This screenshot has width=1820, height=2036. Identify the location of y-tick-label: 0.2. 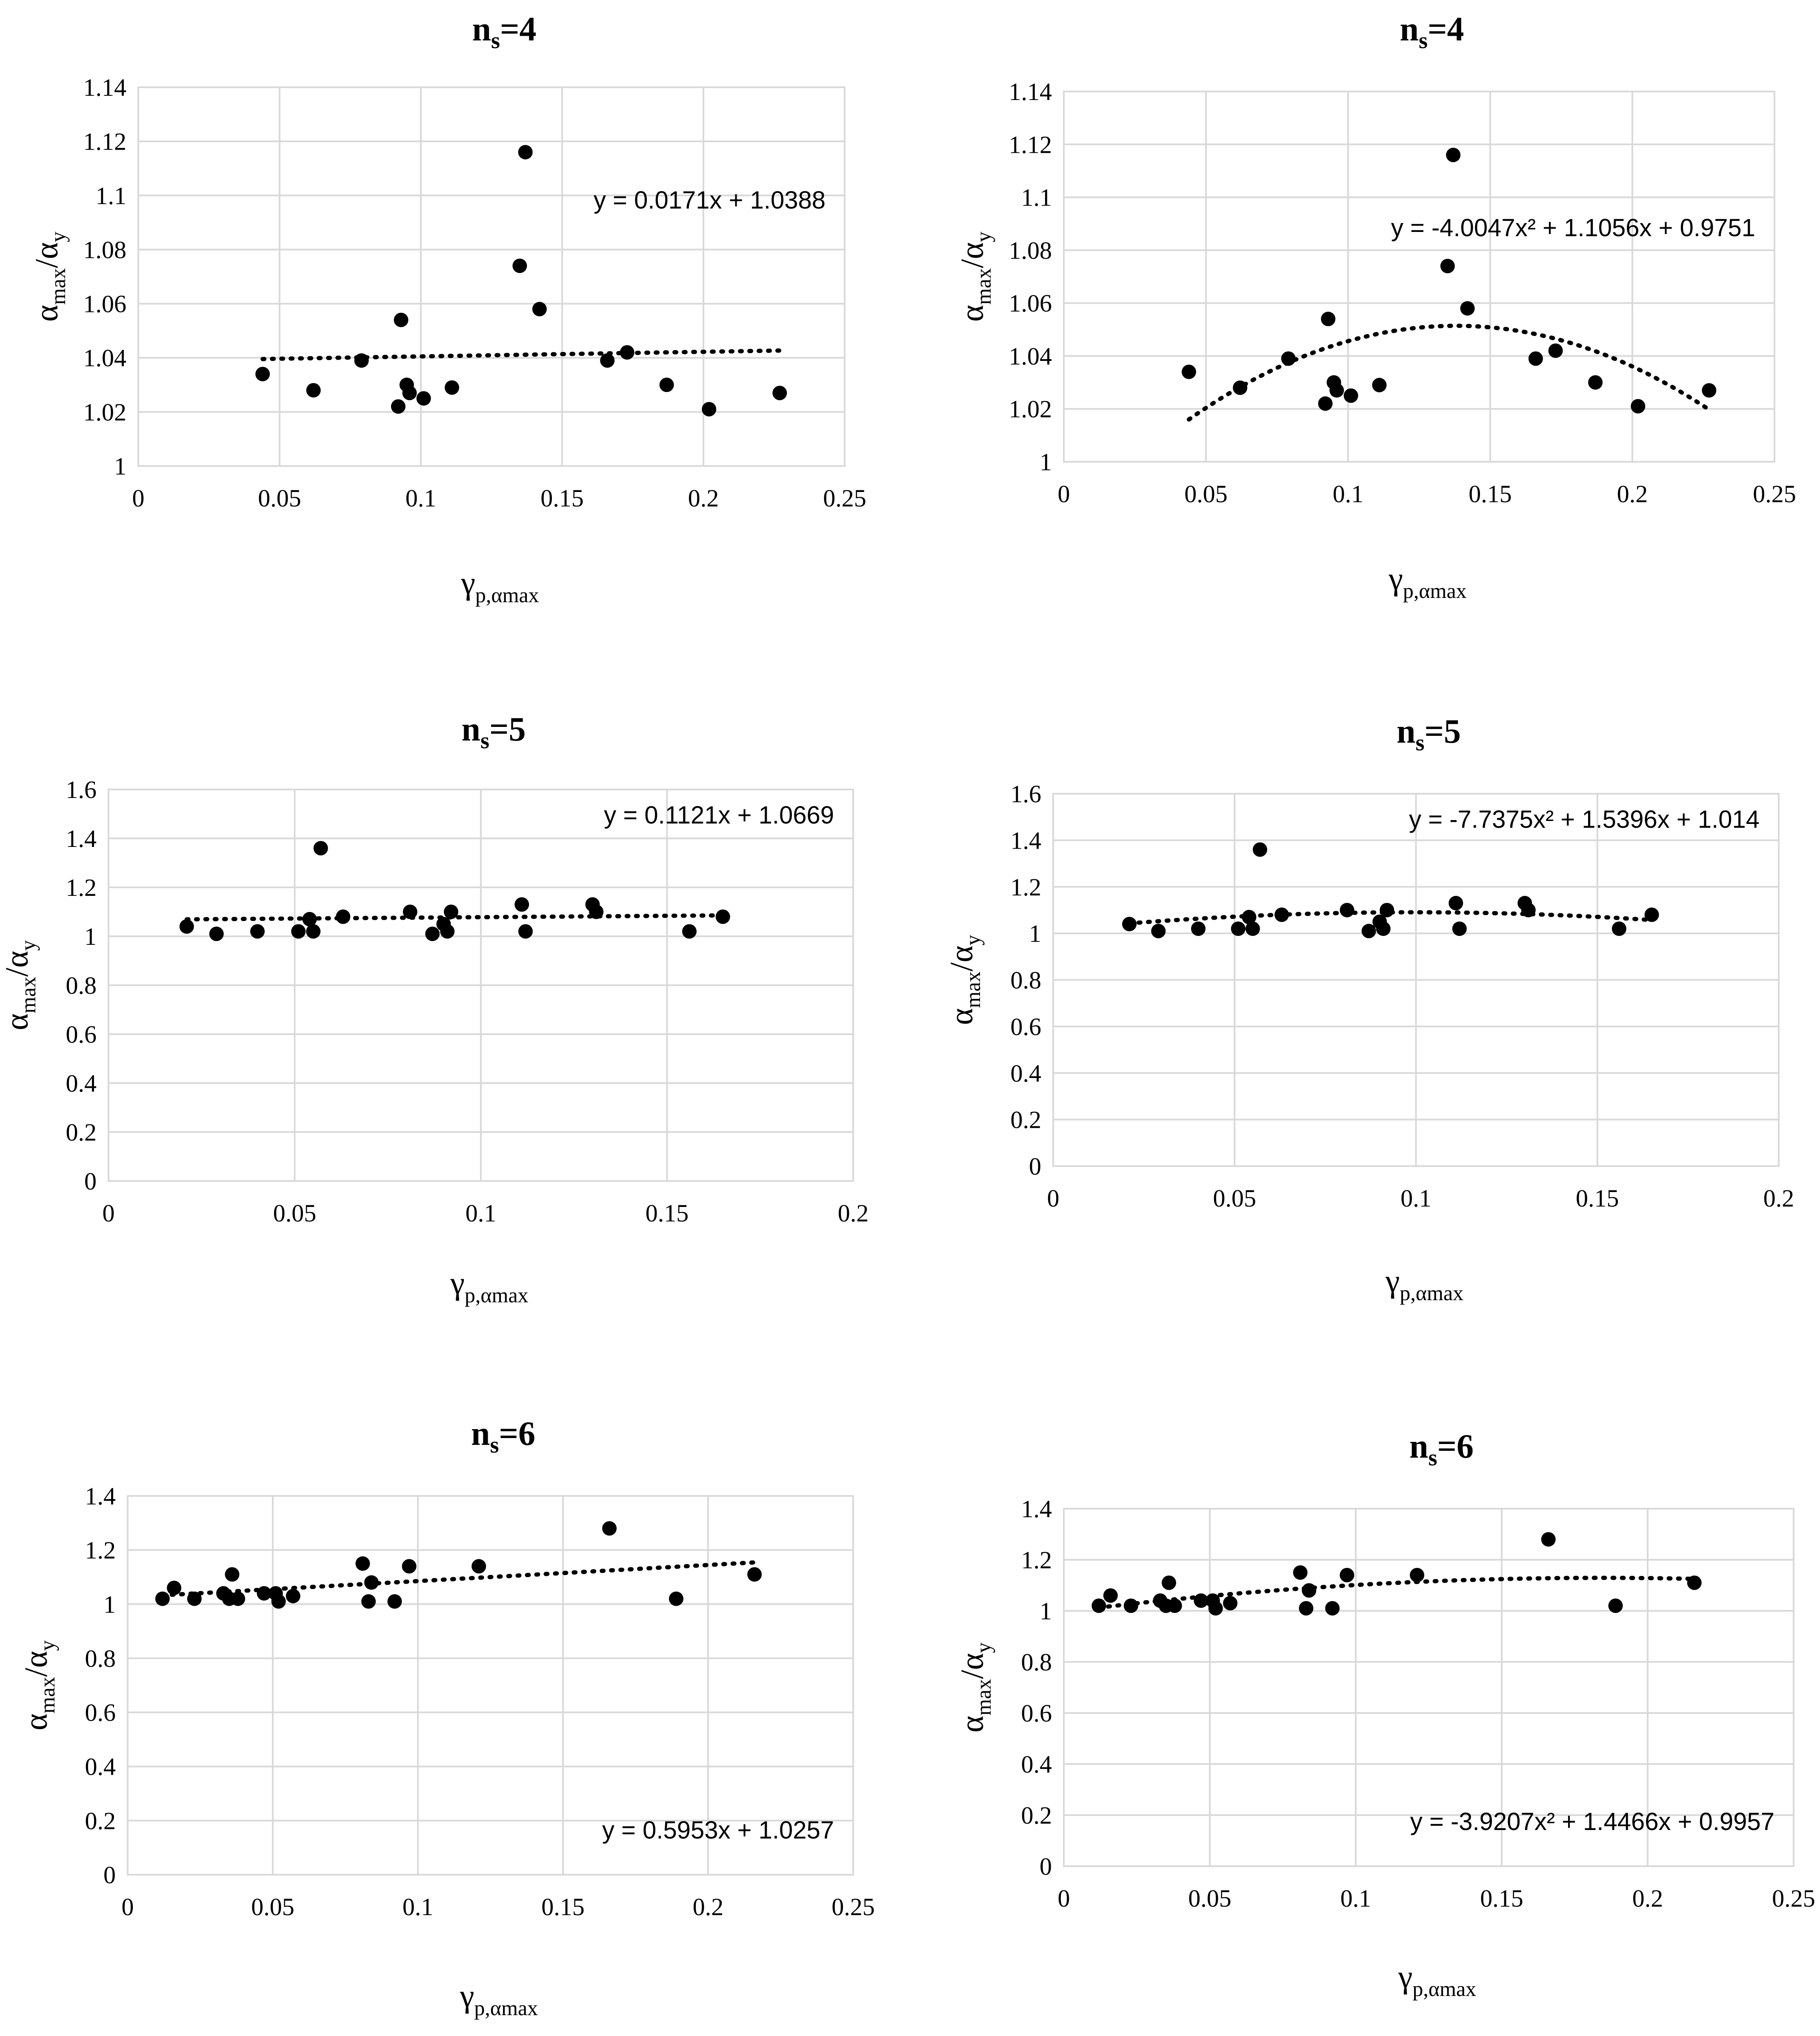
(81, 1132).